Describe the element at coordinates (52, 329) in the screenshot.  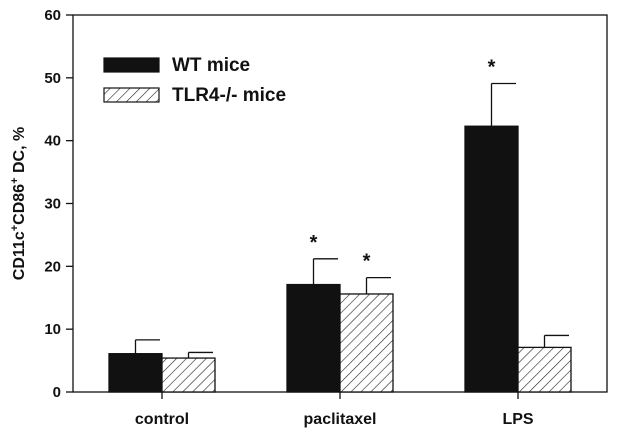
I see `y-tick-label: 10` at that location.